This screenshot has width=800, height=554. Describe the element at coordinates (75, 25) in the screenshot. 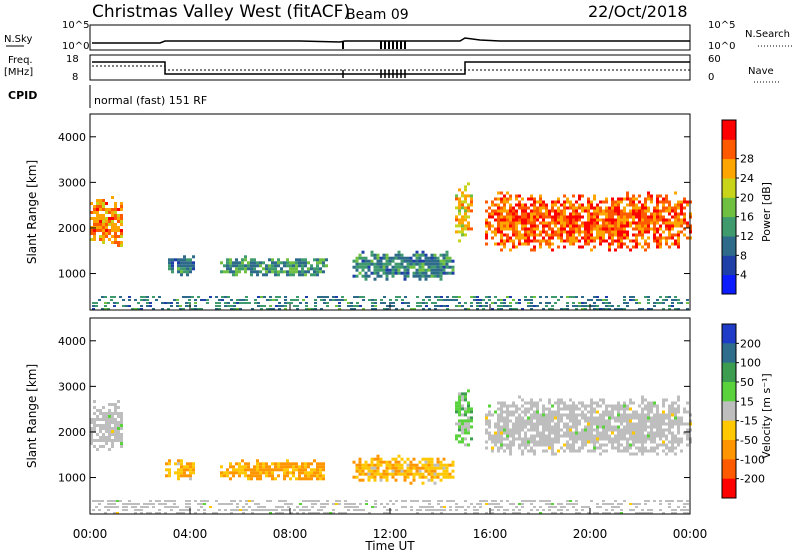

I see `noise-tick-left-top: 10^5` at that location.